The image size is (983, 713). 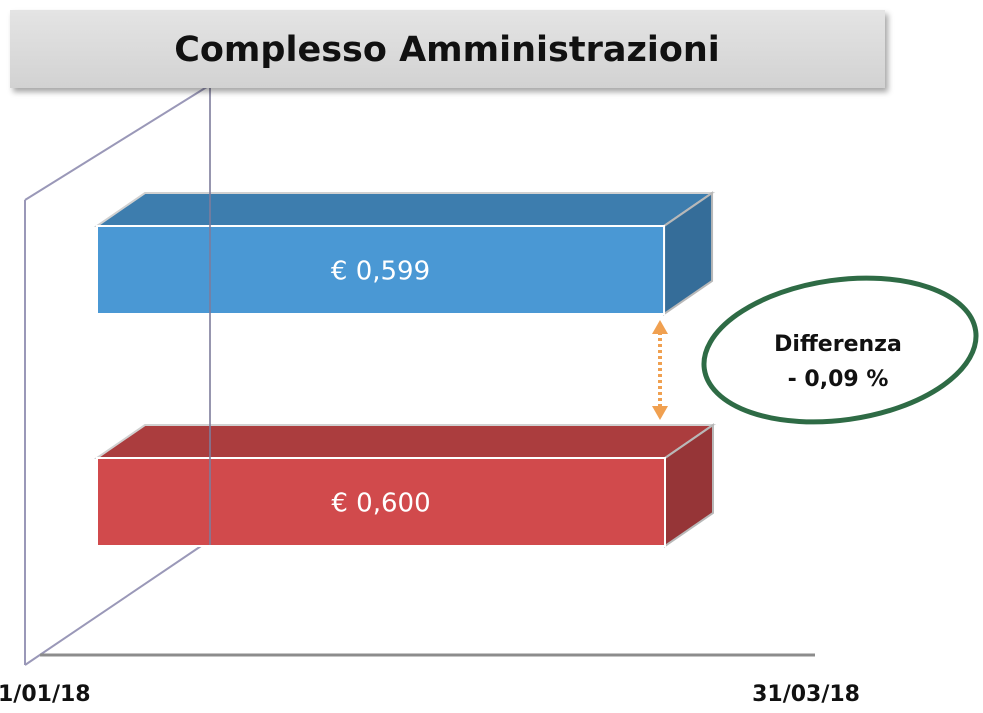 What do you see at coordinates (806, 694) in the screenshot?
I see `x-label: 31/03/18` at bounding box center [806, 694].